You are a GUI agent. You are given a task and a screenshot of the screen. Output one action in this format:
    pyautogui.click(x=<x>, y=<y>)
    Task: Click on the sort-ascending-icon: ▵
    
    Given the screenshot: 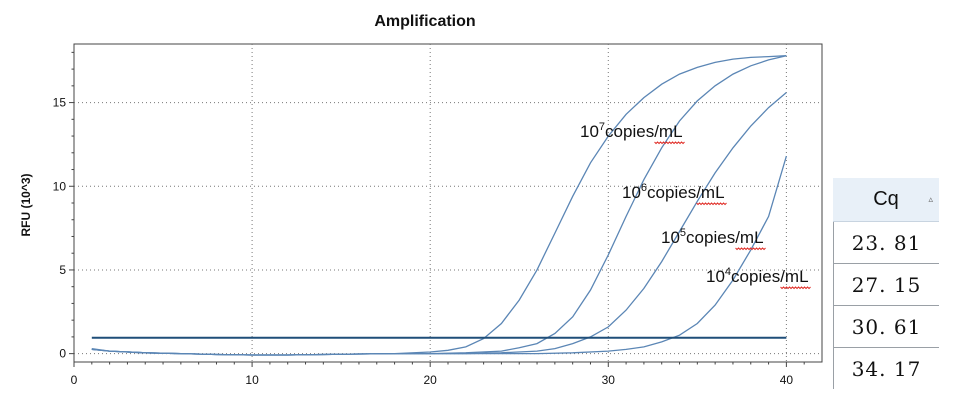 What is the action you would take?
    pyautogui.click(x=930, y=199)
    